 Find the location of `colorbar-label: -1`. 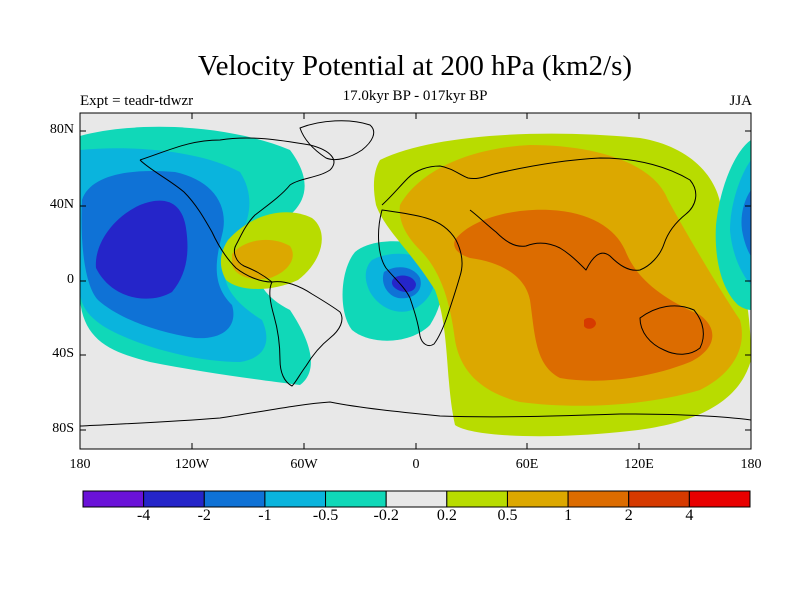

colorbar-label: -1 is located at coordinates (265, 515).